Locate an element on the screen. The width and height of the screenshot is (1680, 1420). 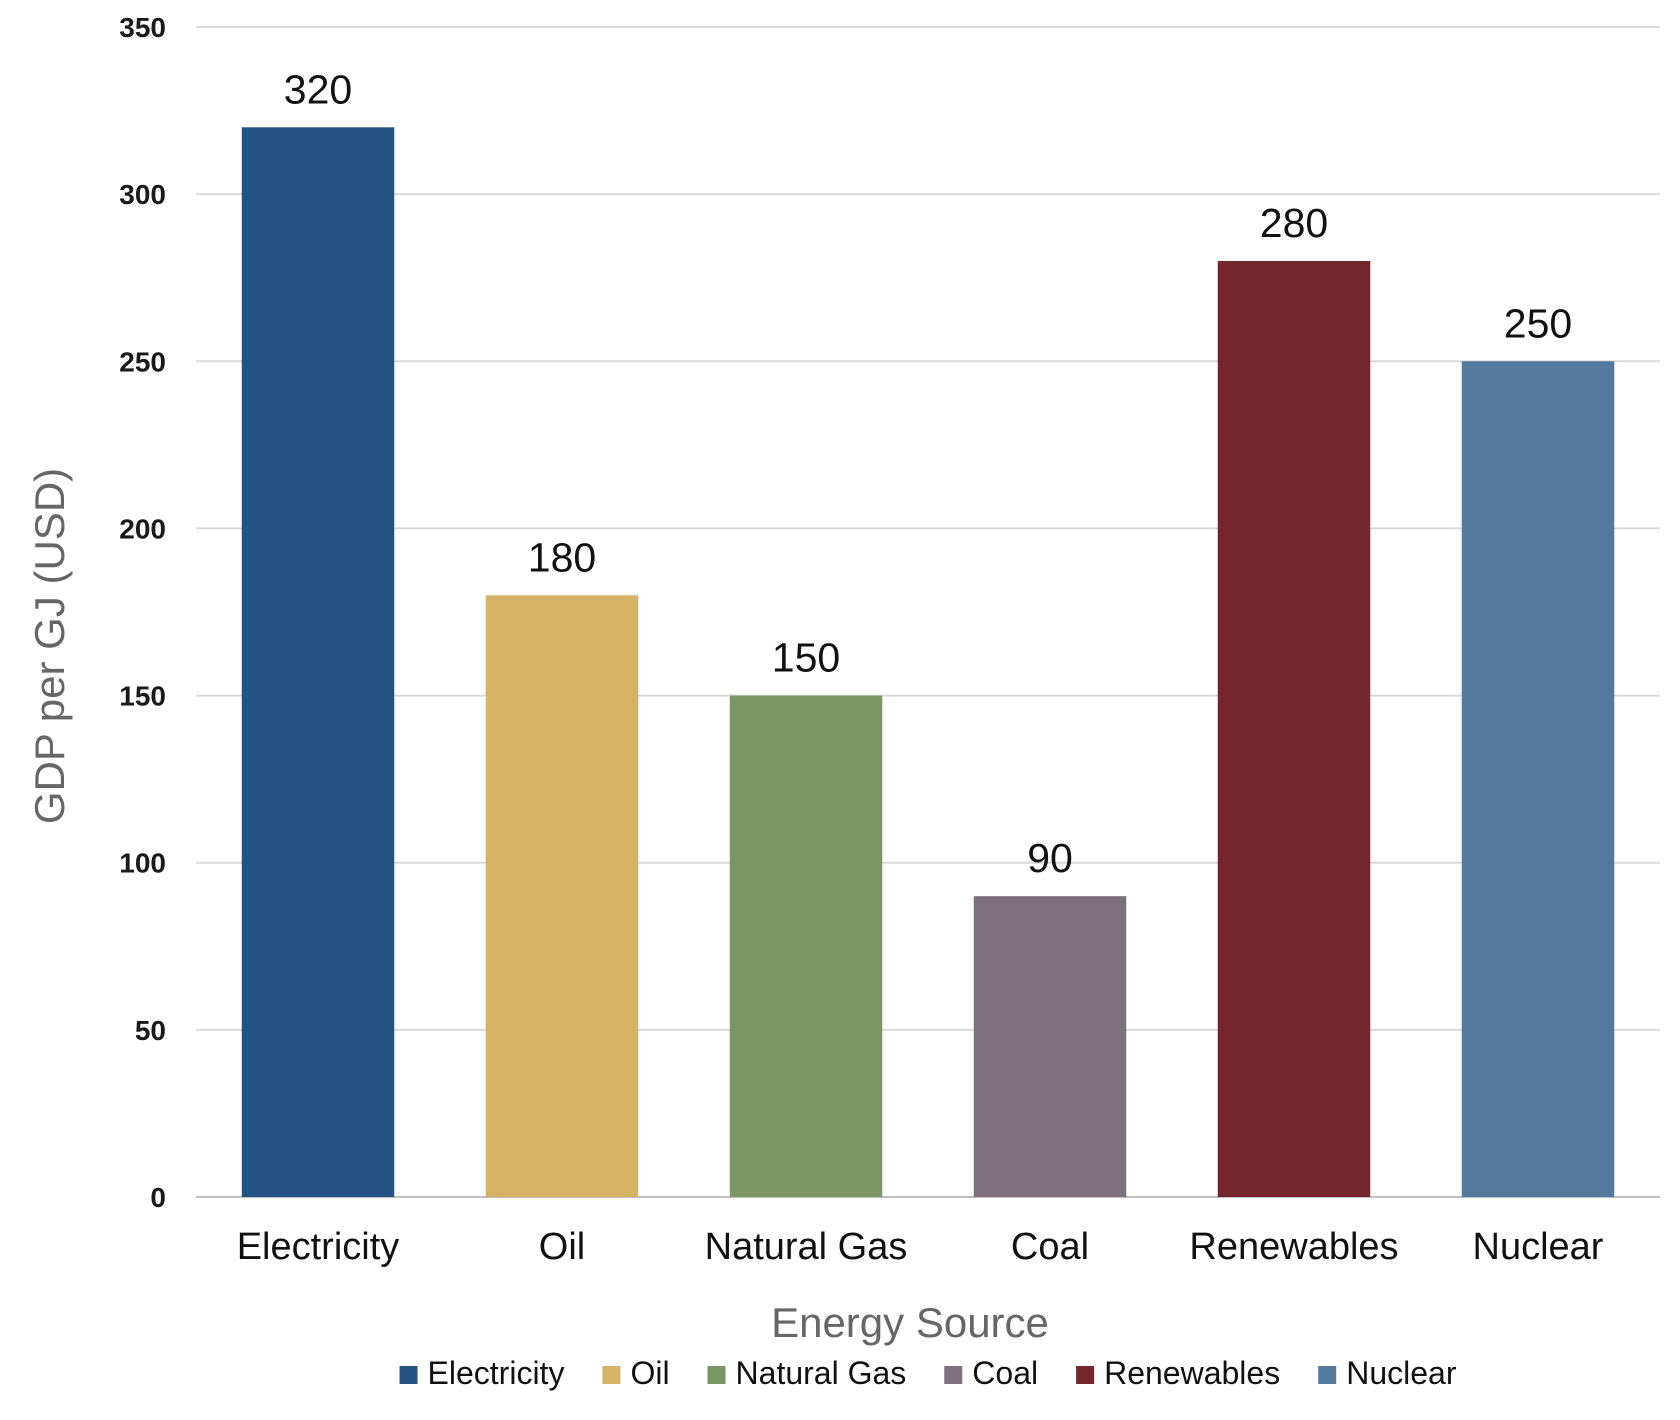
y-tick-label: 100 is located at coordinates (142, 863).